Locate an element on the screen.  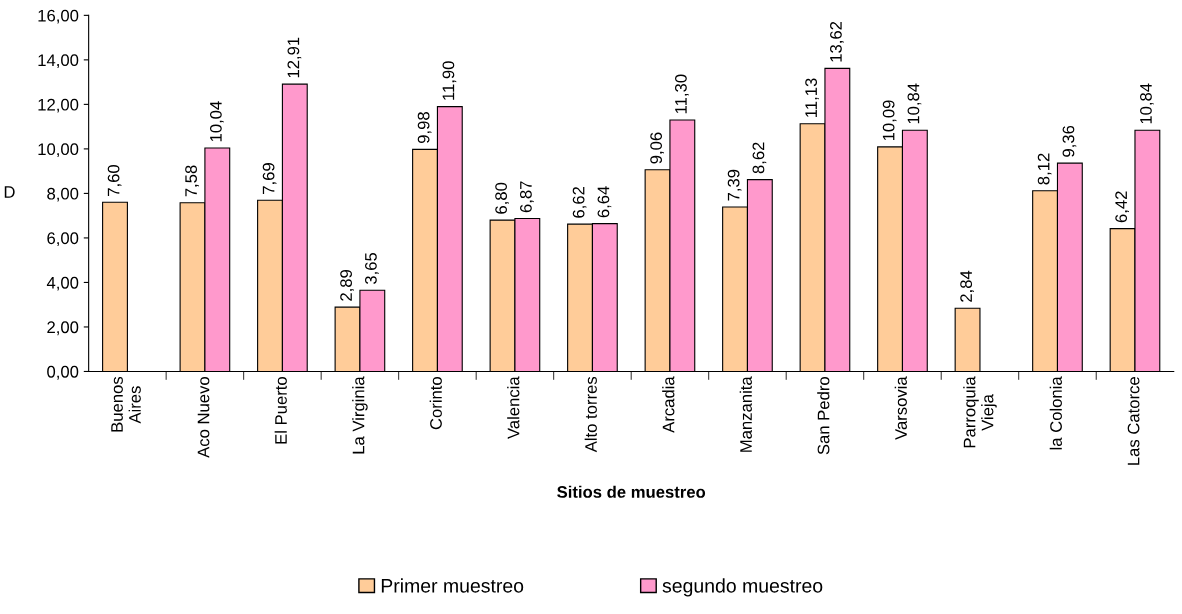
x-tick-label: la Colonia is located at coordinates (1055, 413).